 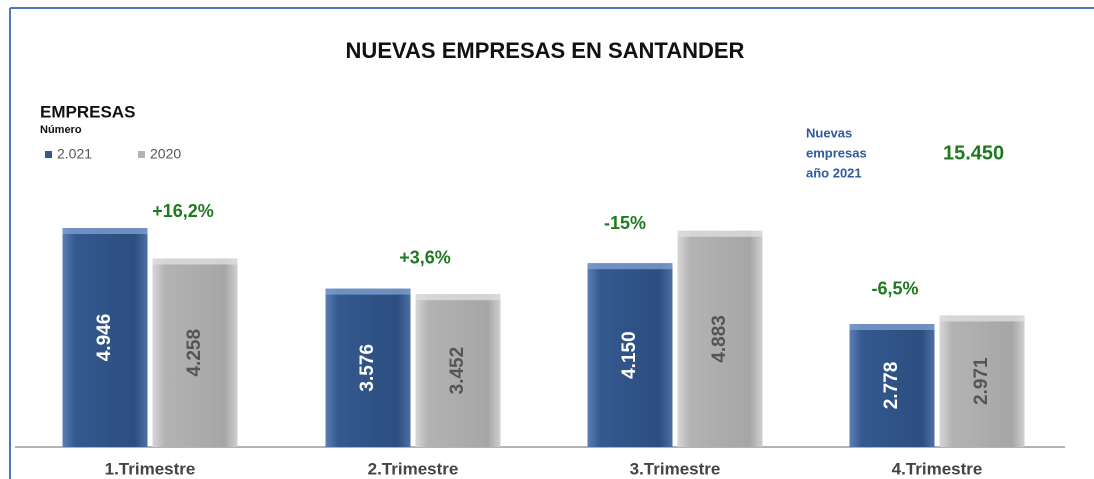 What do you see at coordinates (183, 211) in the screenshot?
I see `annotation: +16,2%` at bounding box center [183, 211].